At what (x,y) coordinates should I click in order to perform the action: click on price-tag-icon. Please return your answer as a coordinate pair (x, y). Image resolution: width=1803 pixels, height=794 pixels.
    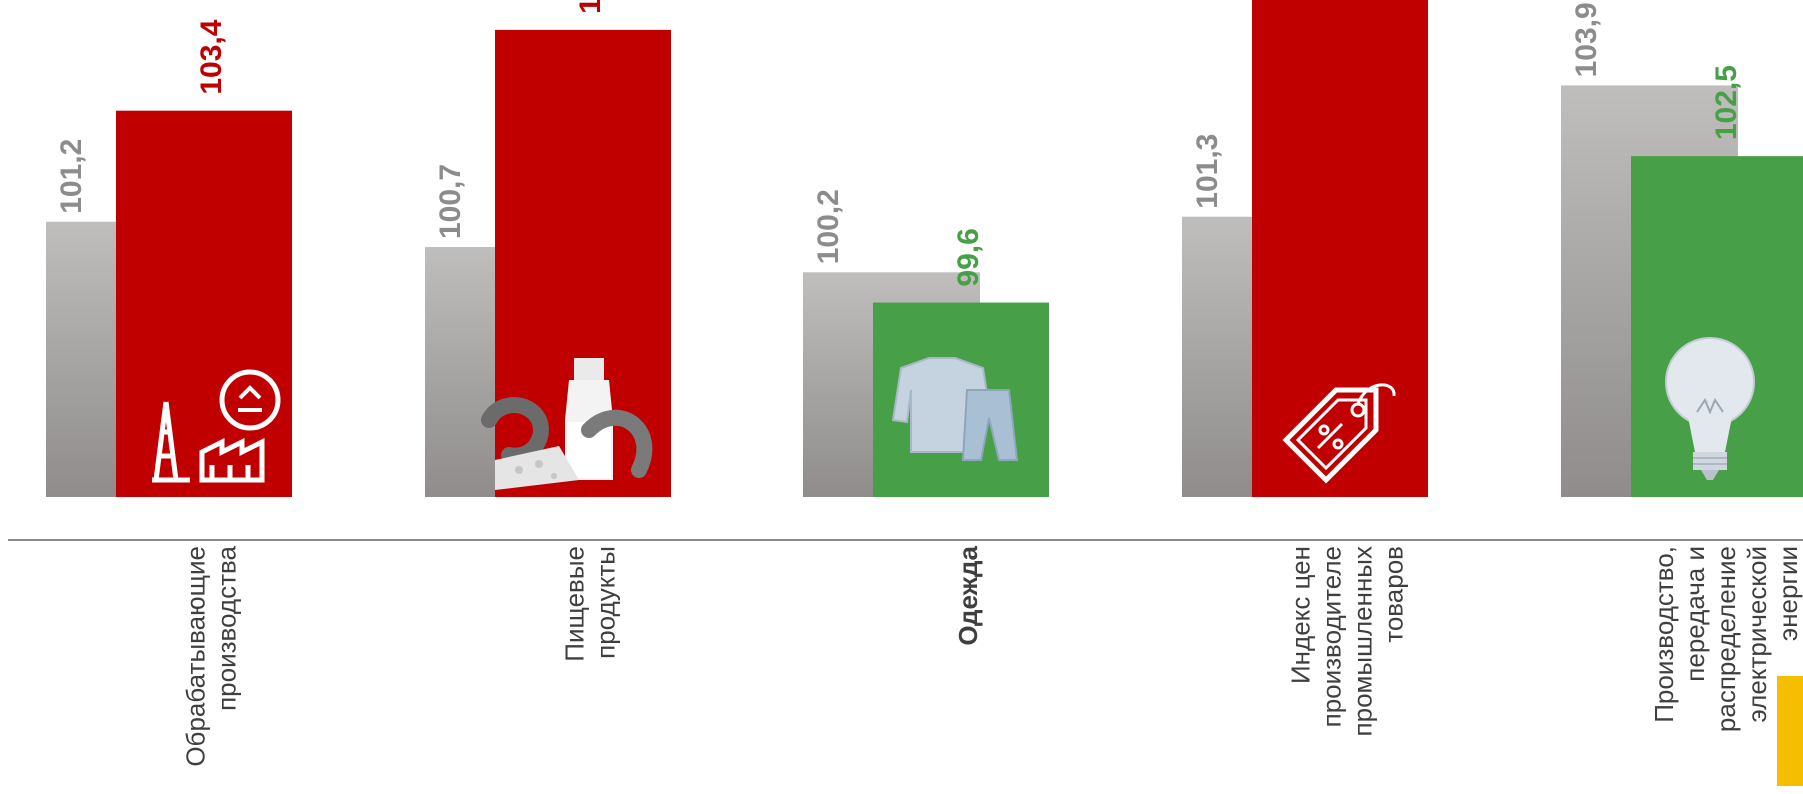
    Looking at the image, I should click on (1339, 433).